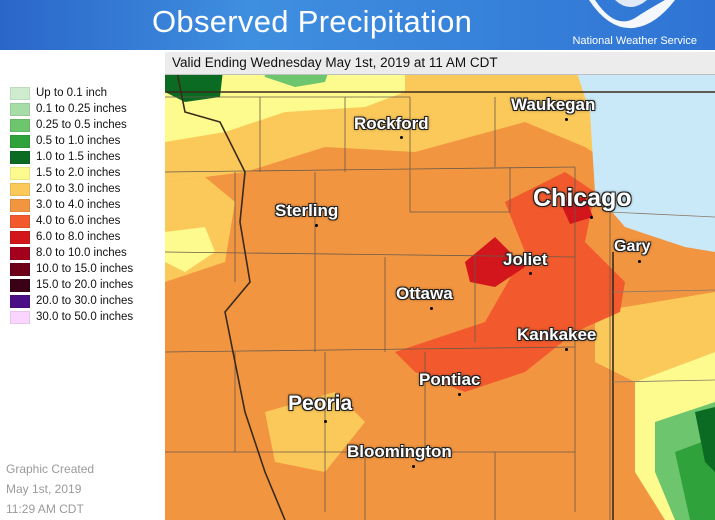 This screenshot has width=715, height=520. I want to click on city-dot-rockford, so click(401, 137).